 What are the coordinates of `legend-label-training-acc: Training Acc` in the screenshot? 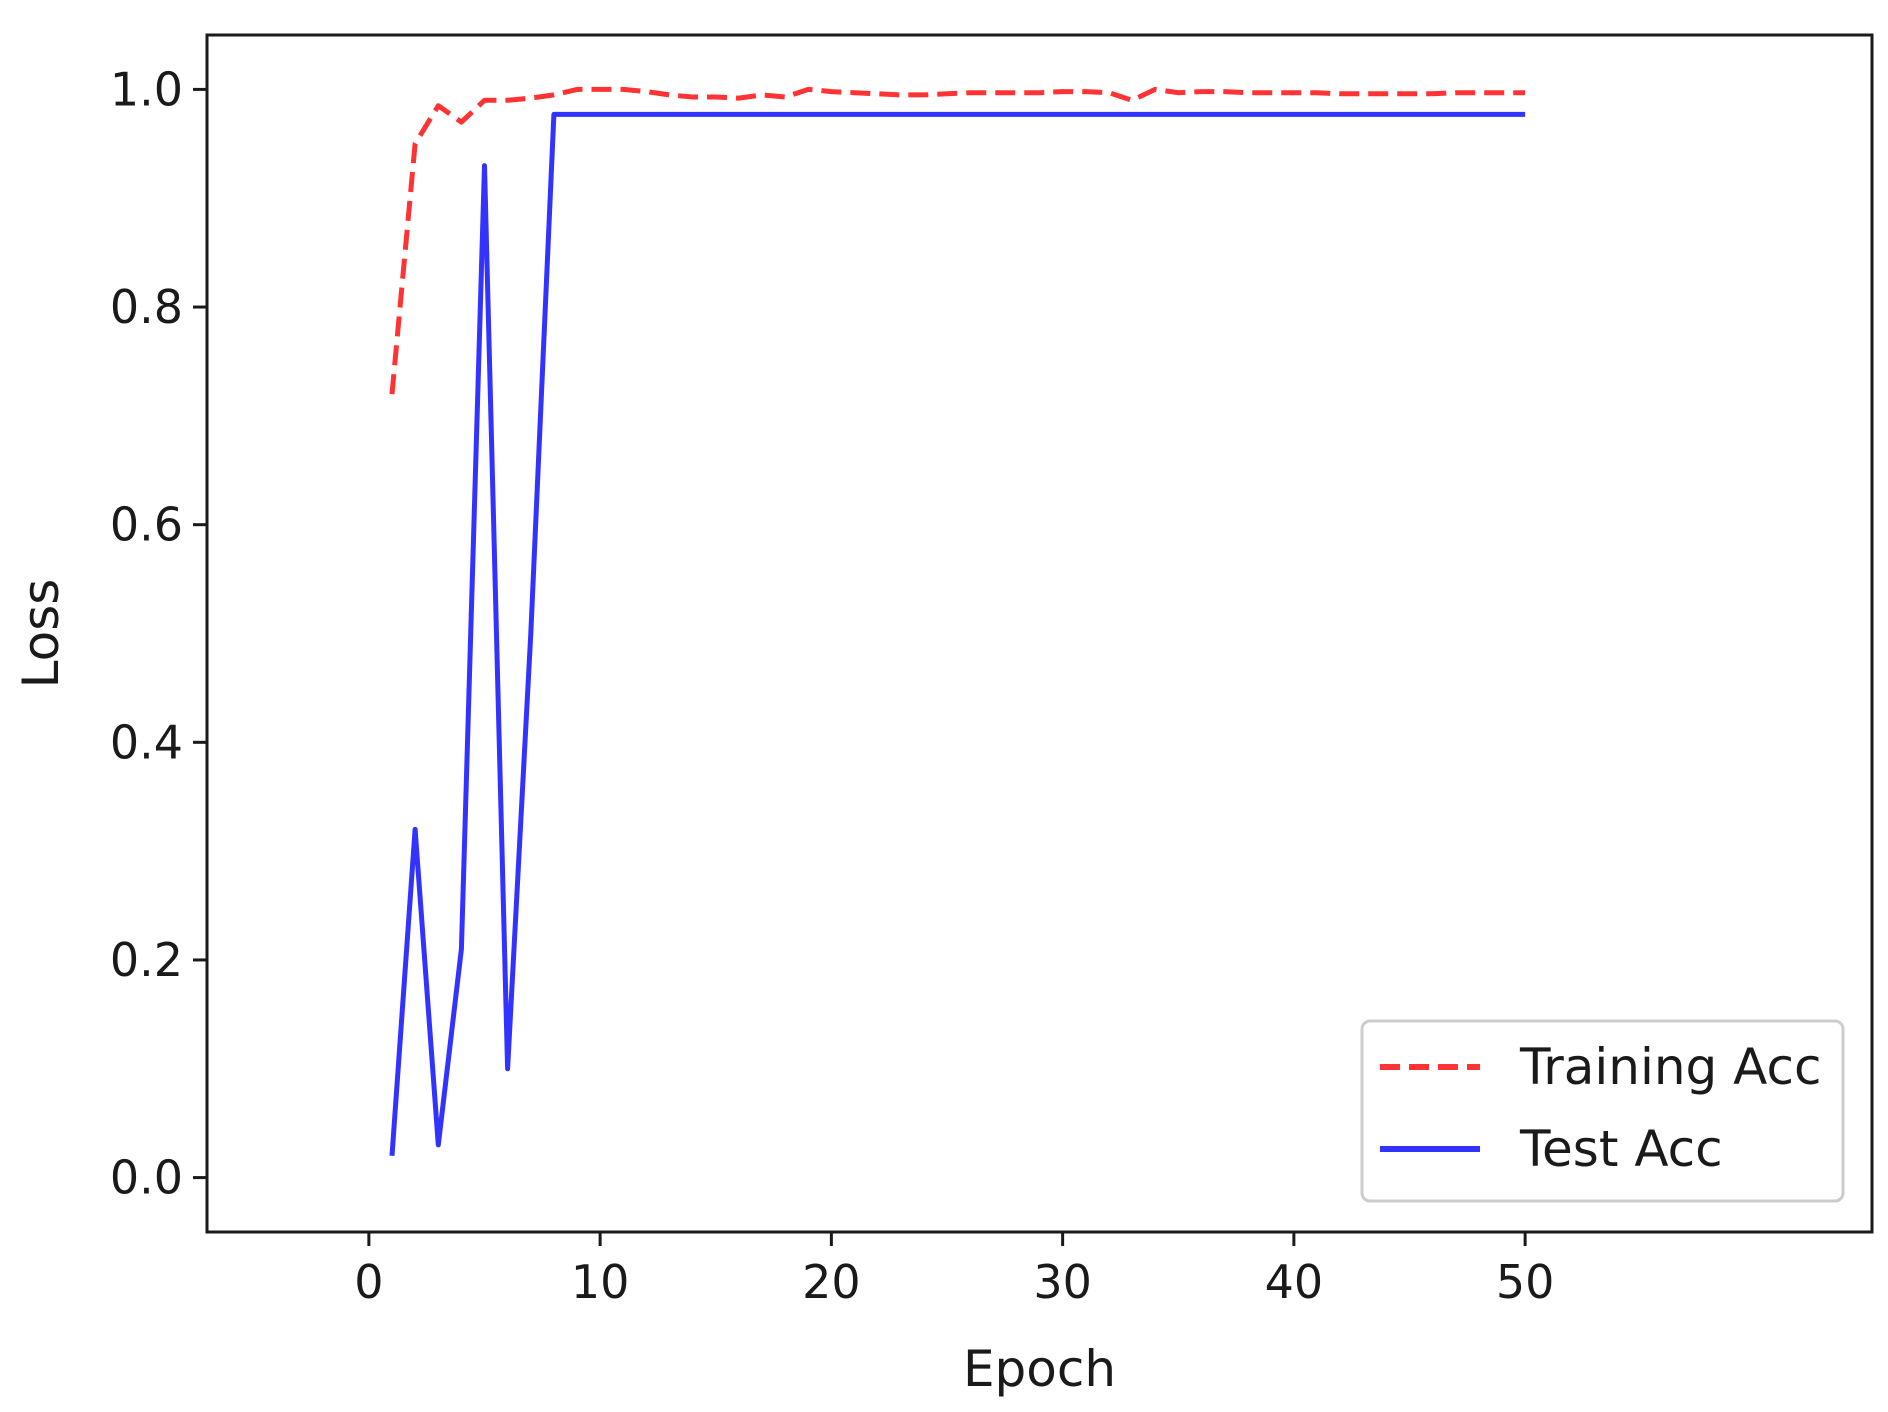 It's located at (1670, 1067).